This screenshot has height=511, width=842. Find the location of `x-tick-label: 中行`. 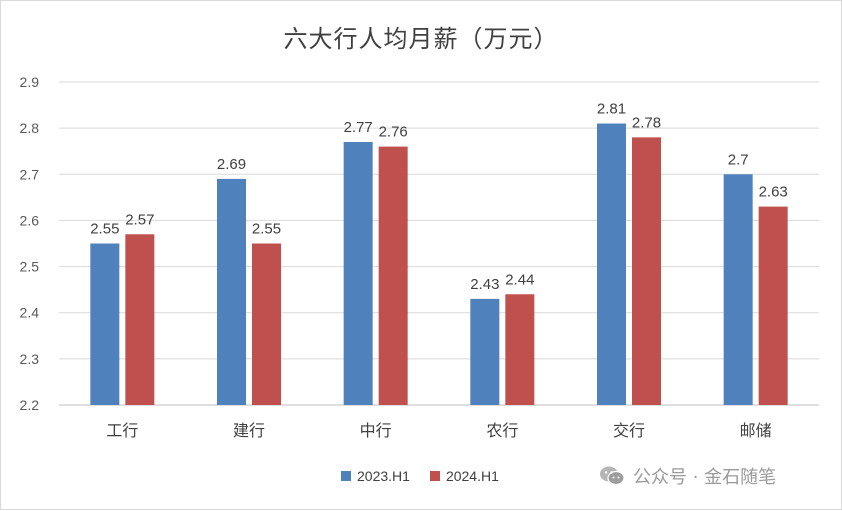

x-tick-label: 中行 is located at coordinates (376, 430).